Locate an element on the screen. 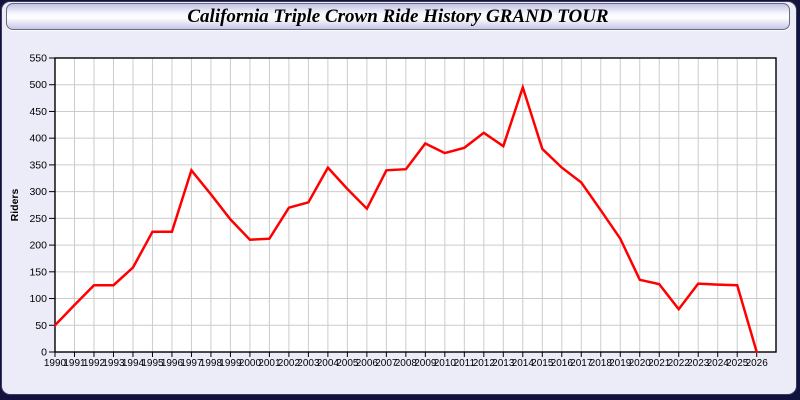  svg-text: 150 is located at coordinates (38, 272).